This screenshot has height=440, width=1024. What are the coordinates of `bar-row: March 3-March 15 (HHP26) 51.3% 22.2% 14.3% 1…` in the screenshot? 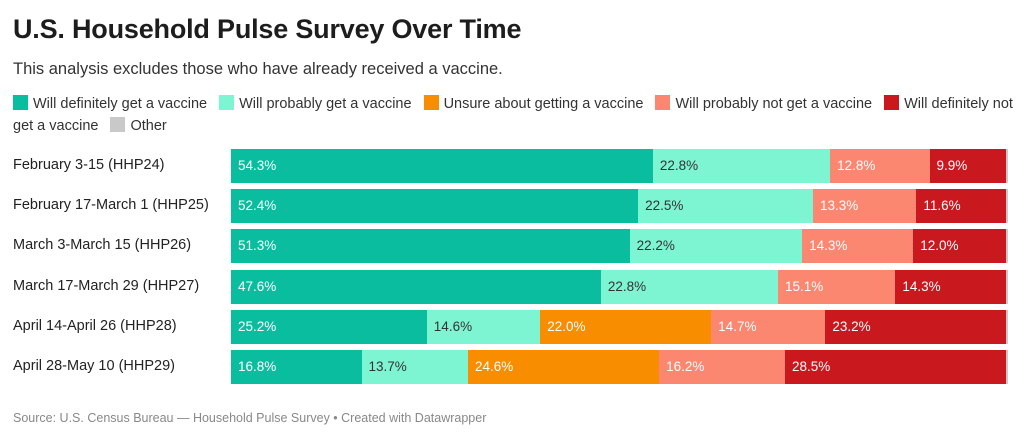 It's located at (512, 246).